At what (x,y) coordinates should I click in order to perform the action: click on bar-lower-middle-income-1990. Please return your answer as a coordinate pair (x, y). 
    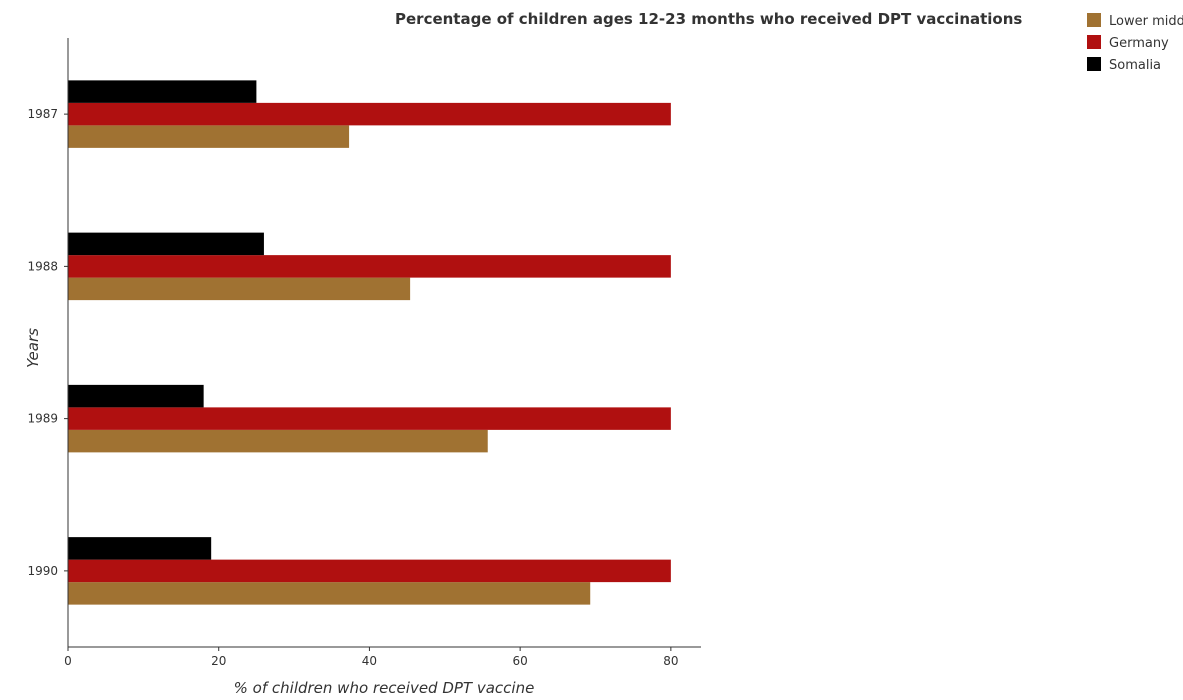
    Looking at the image, I should click on (329, 593).